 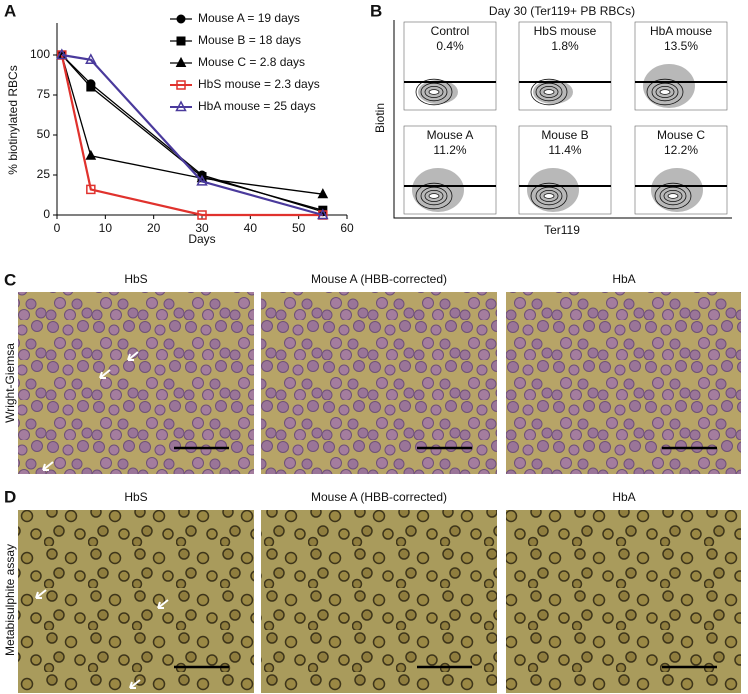 What do you see at coordinates (562, 230) in the screenshot?
I see `flow-x-label: Ter119` at bounding box center [562, 230].